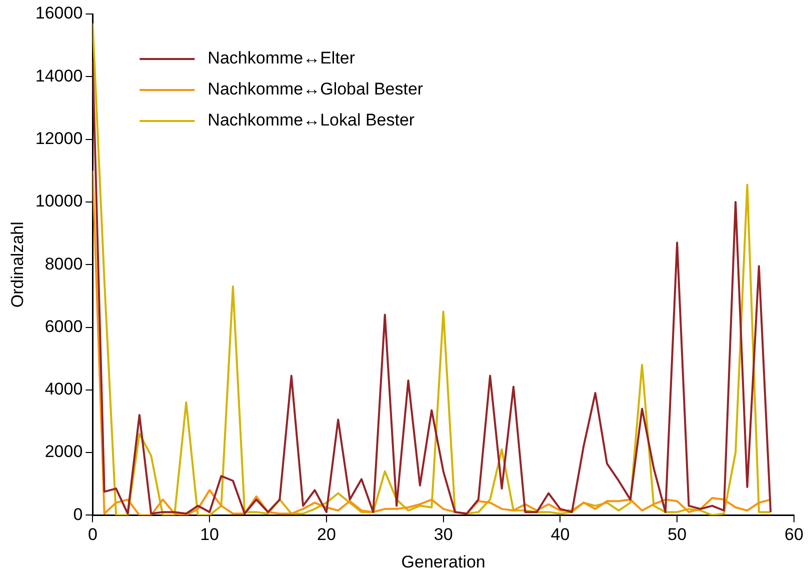 This screenshot has height=579, width=808. What do you see at coordinates (78, 514) in the screenshot?
I see `y-tick-label: 0` at bounding box center [78, 514].